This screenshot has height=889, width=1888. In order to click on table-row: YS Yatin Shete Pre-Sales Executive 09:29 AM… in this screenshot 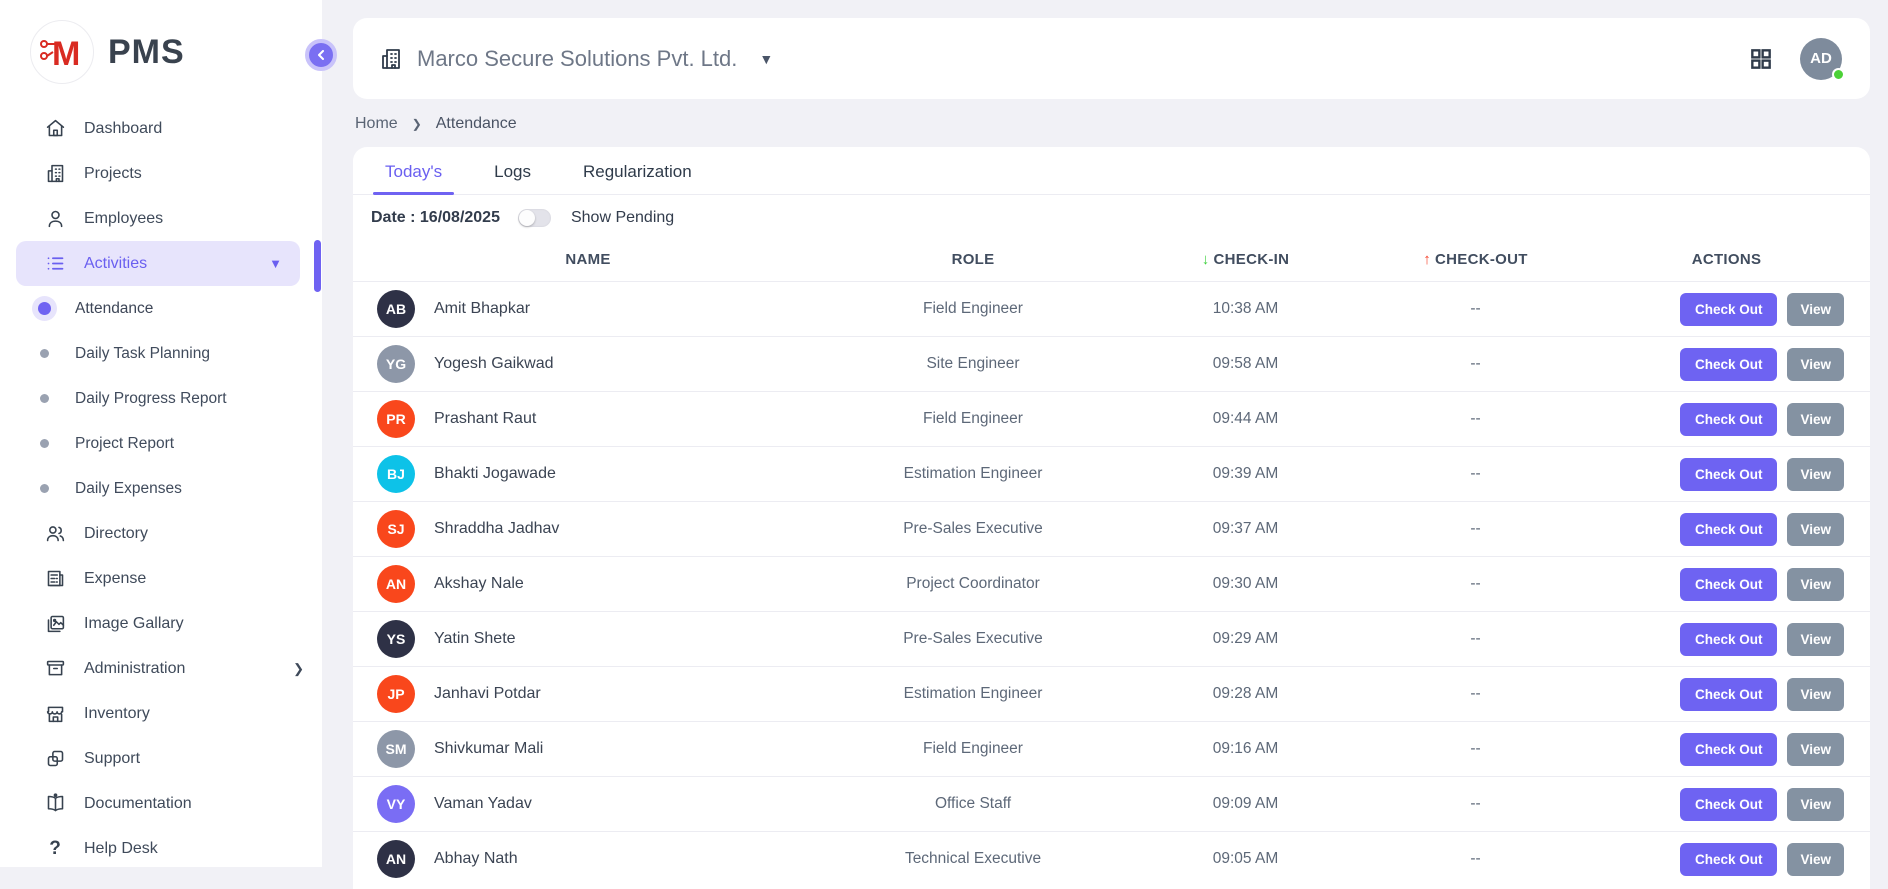, I will do `click(1111, 638)`.